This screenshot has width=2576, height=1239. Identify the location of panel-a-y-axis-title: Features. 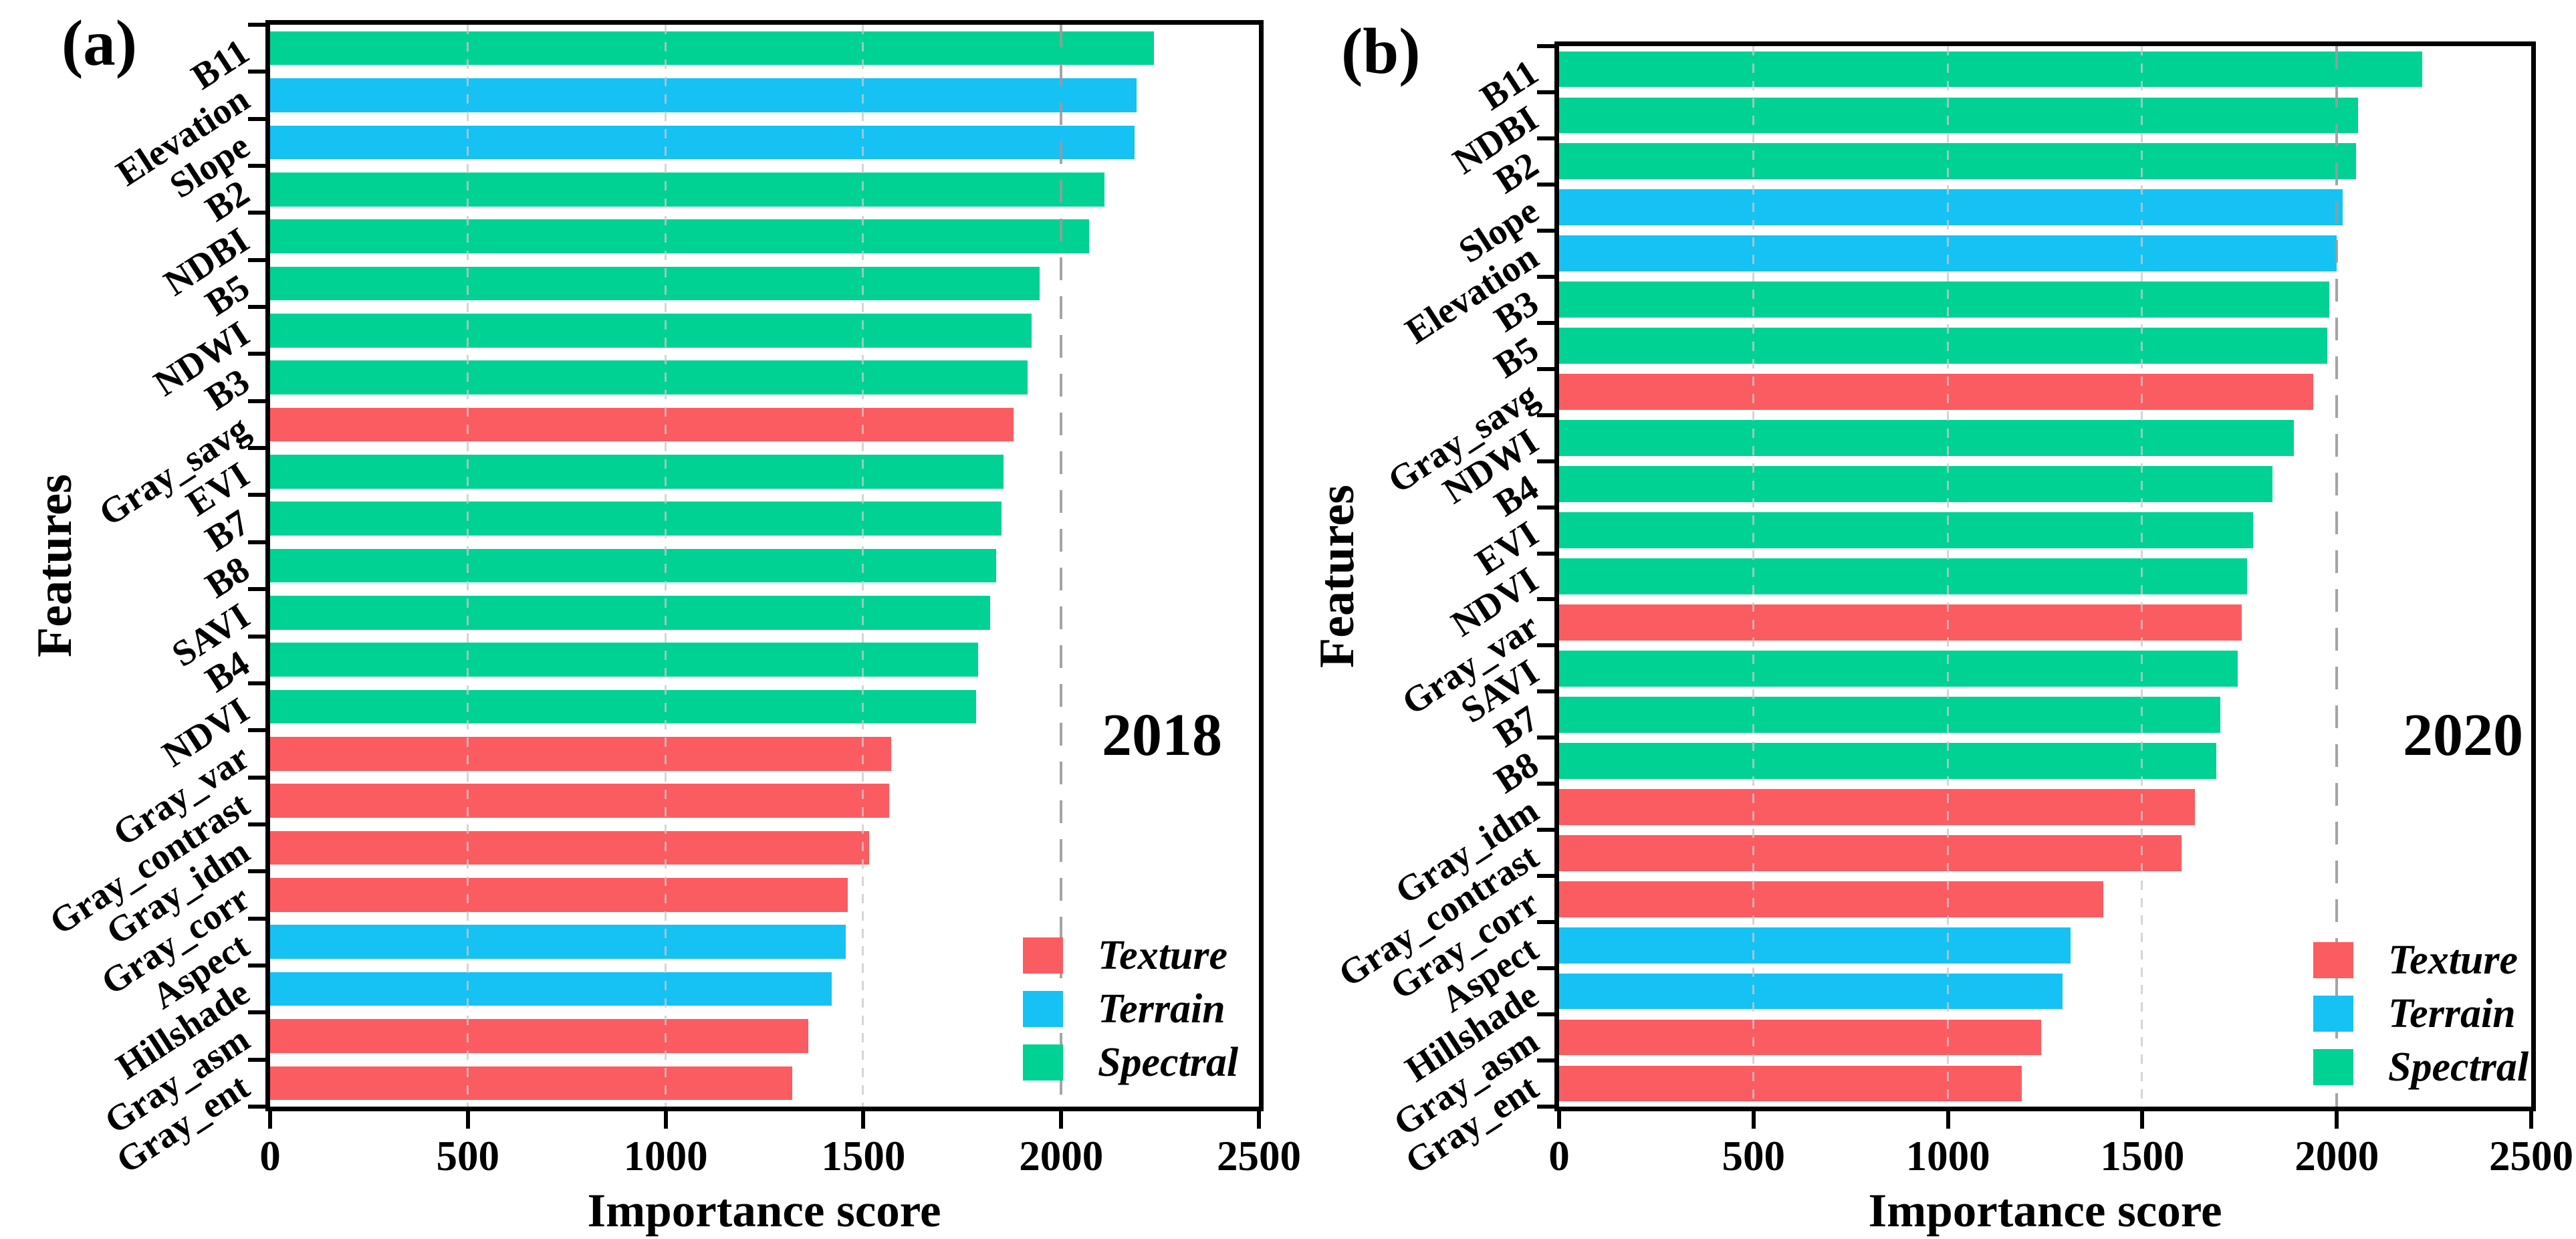
(54, 565).